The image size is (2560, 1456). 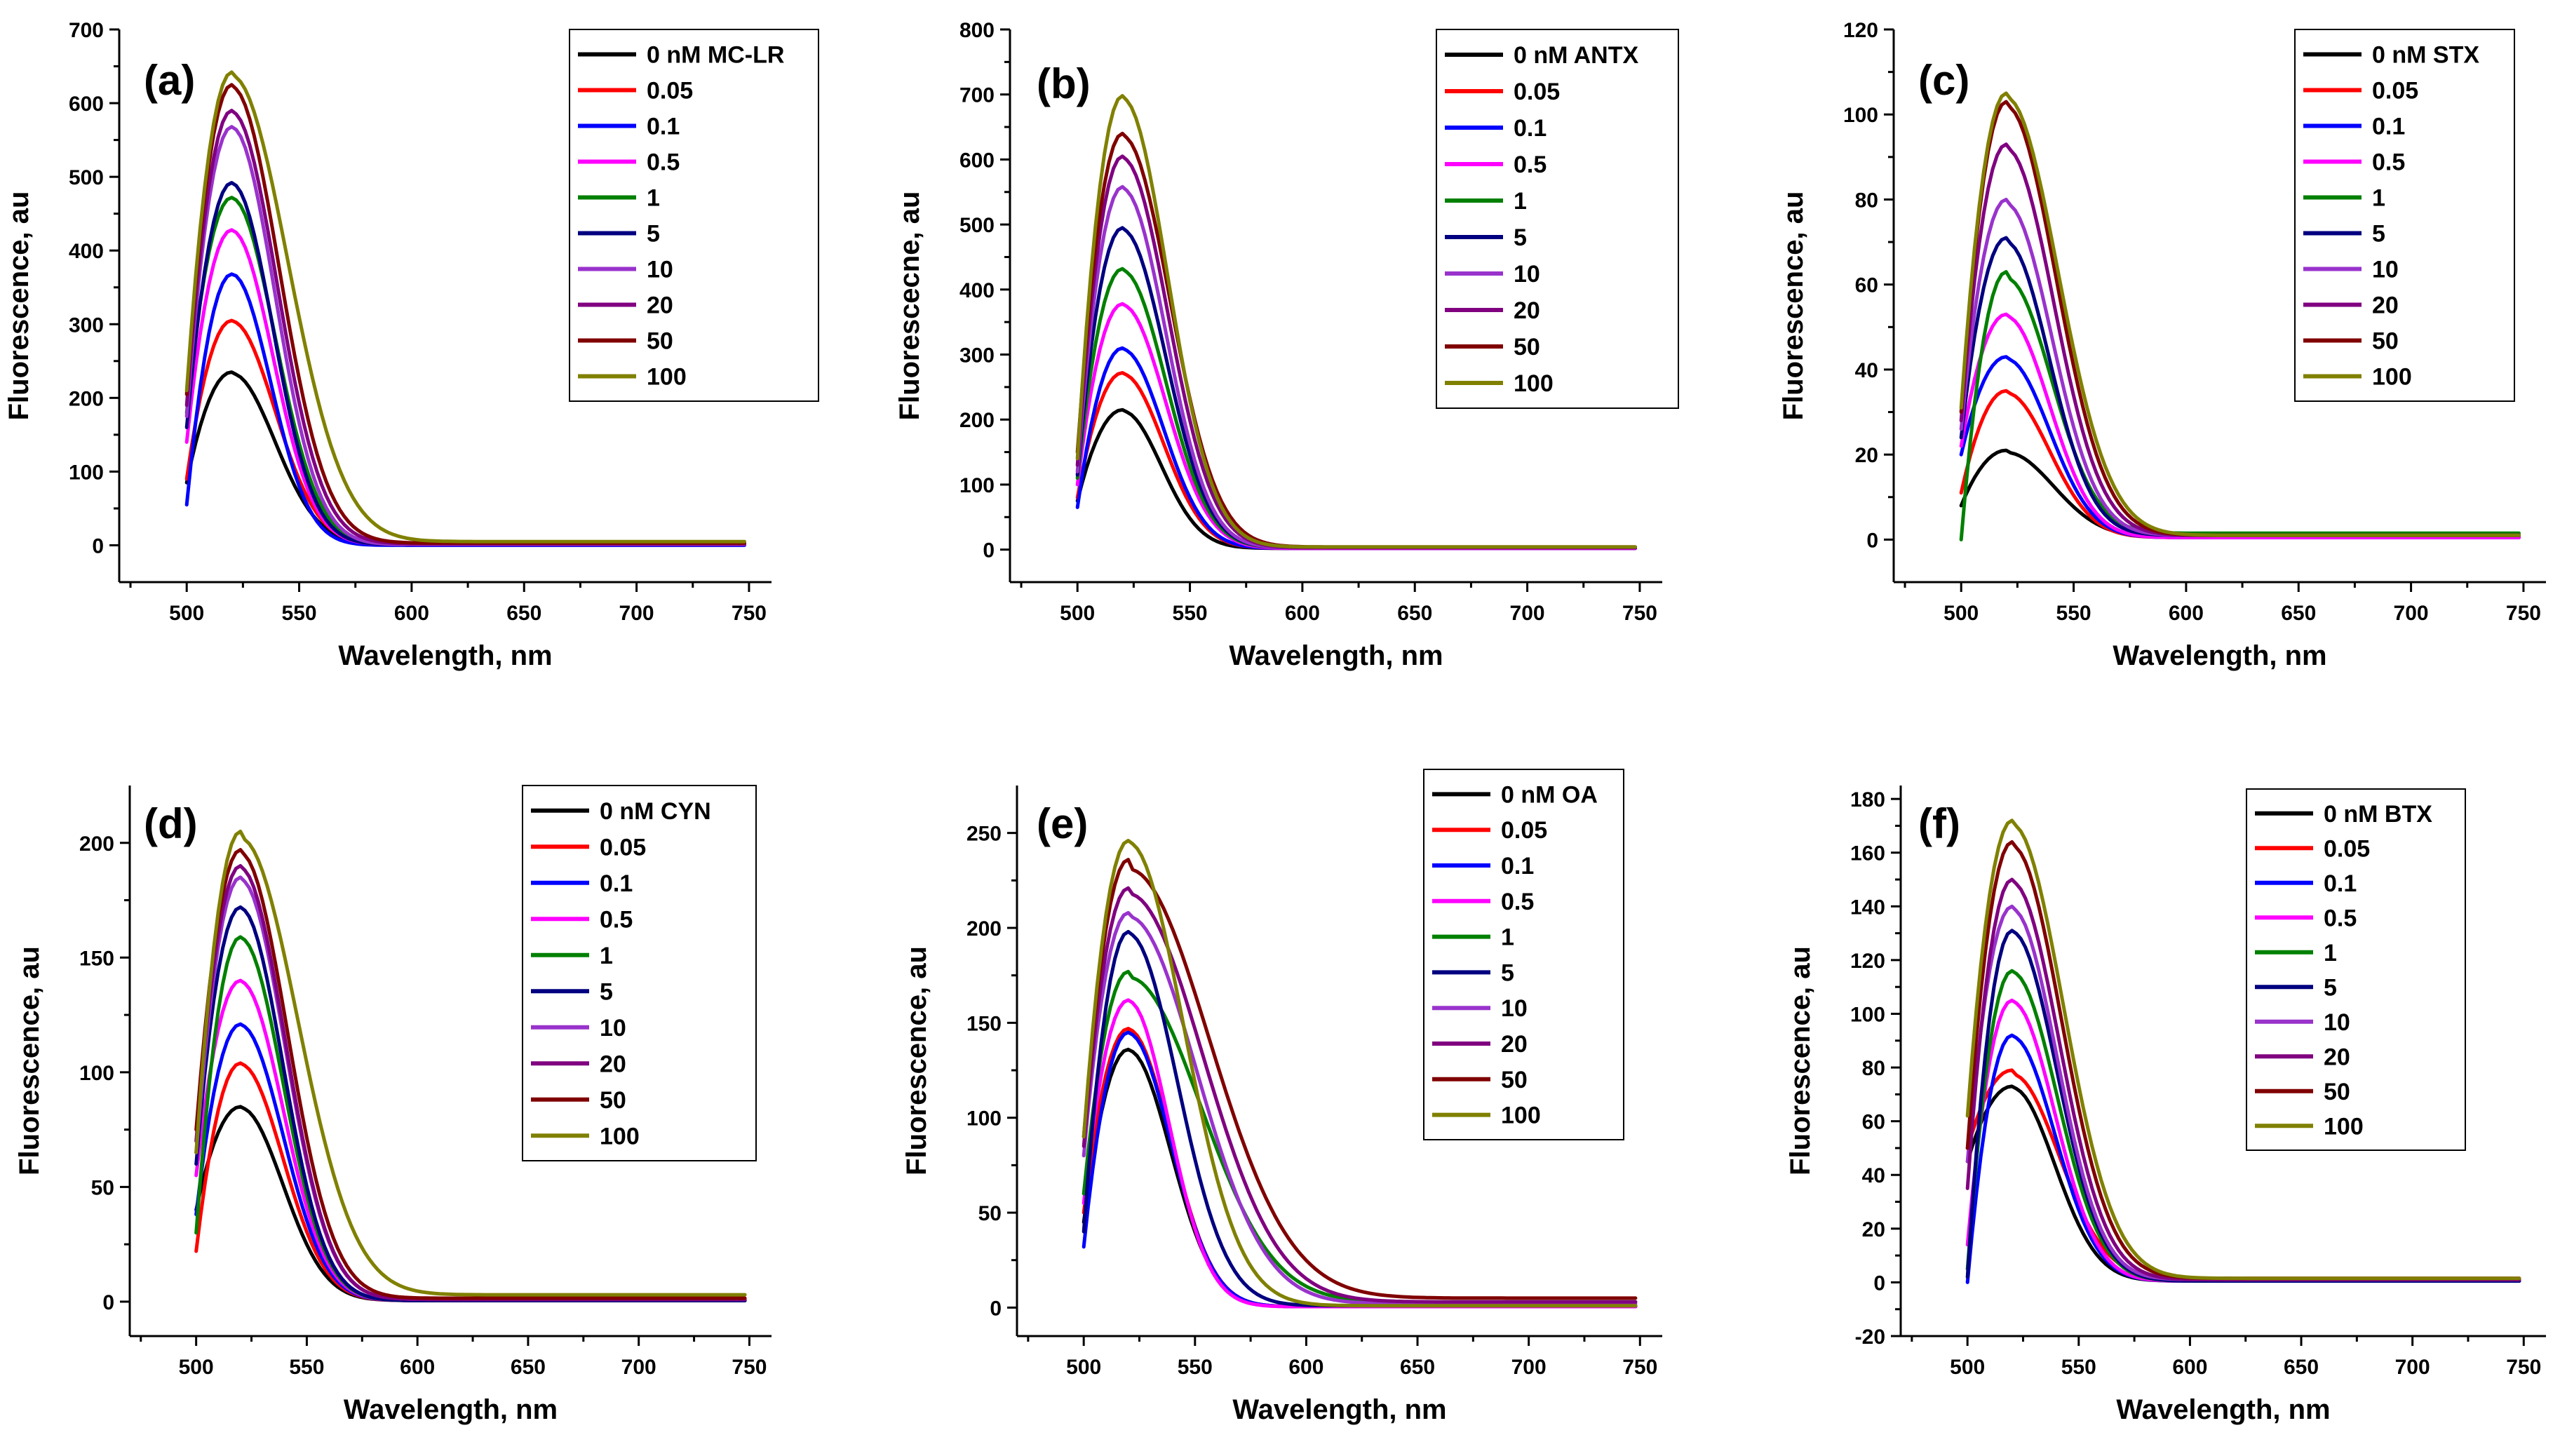 I want to click on panel-label: (f), so click(x=1939, y=823).